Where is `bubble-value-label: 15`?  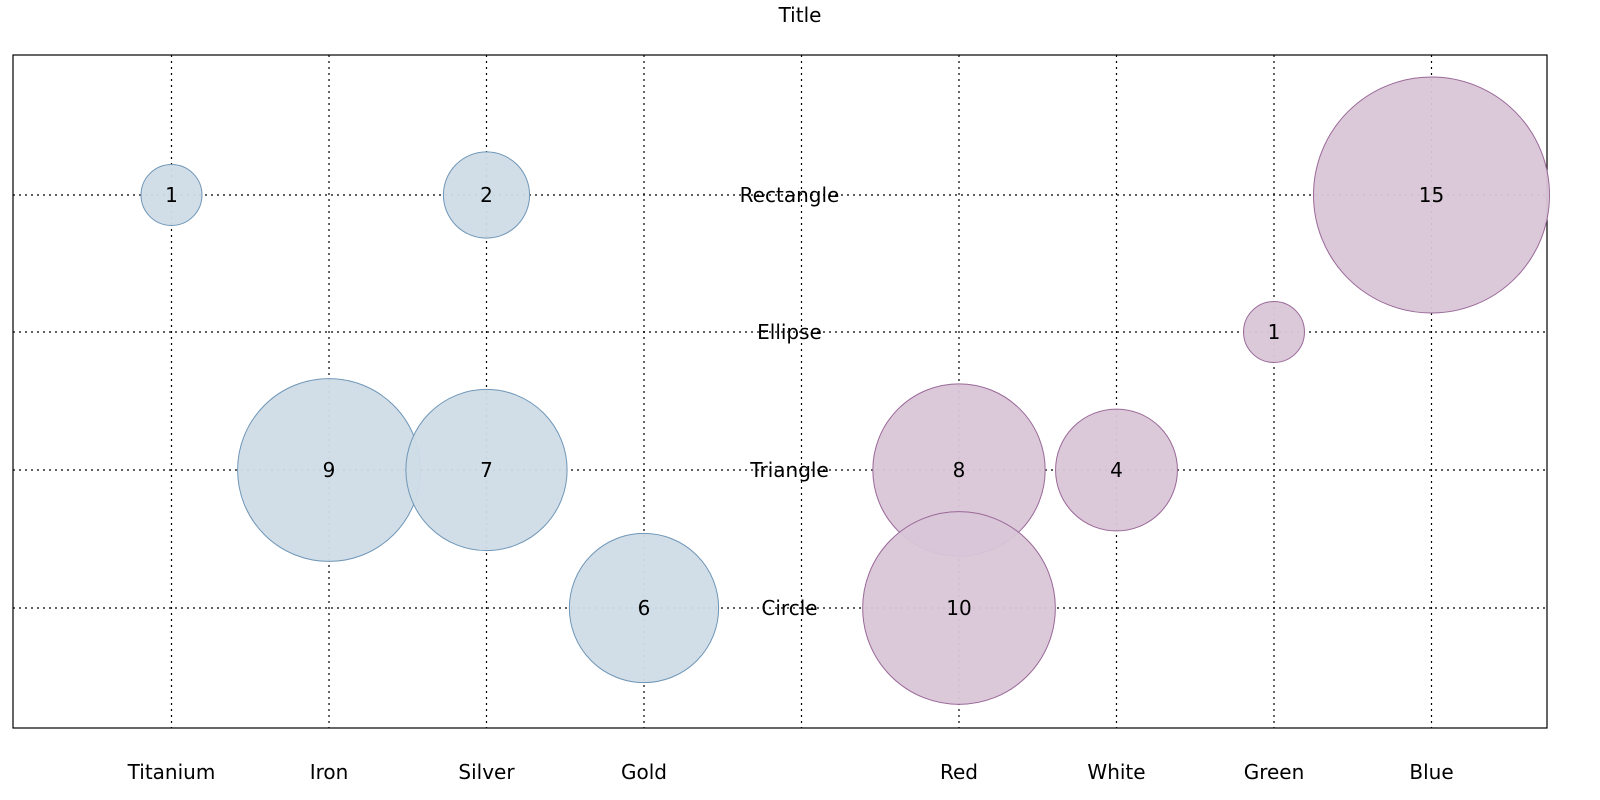
bubble-value-label: 15 is located at coordinates (1431, 195).